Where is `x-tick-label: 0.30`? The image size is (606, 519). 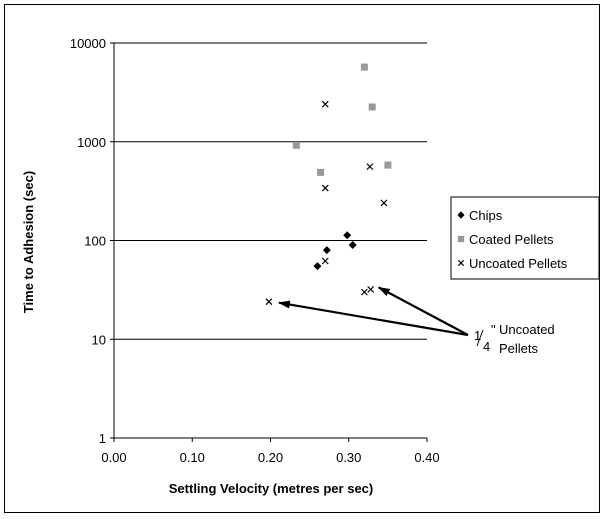 x-tick-label: 0.30 is located at coordinates (348, 457).